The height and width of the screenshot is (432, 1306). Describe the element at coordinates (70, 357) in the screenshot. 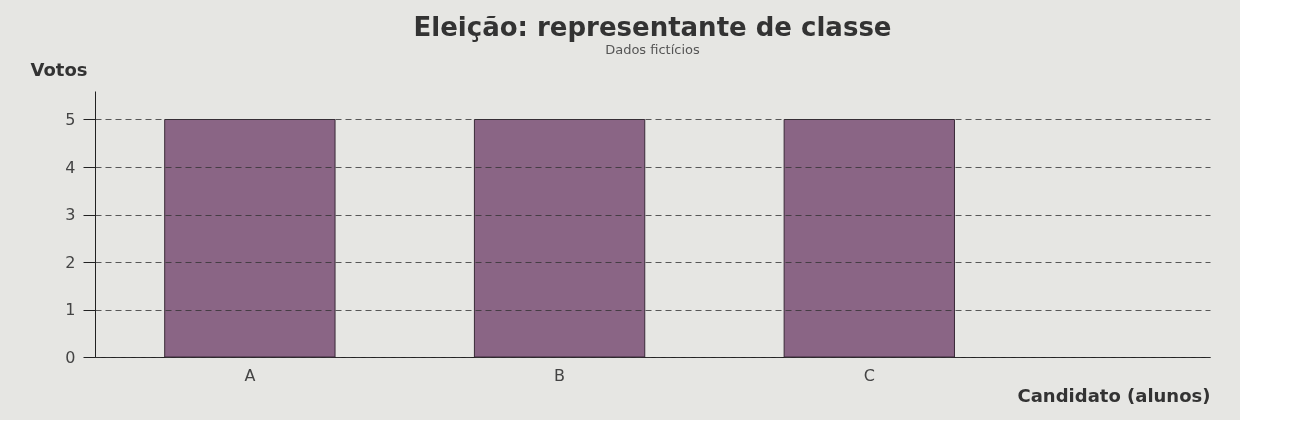

I see `y-tick-label: 0` at that location.